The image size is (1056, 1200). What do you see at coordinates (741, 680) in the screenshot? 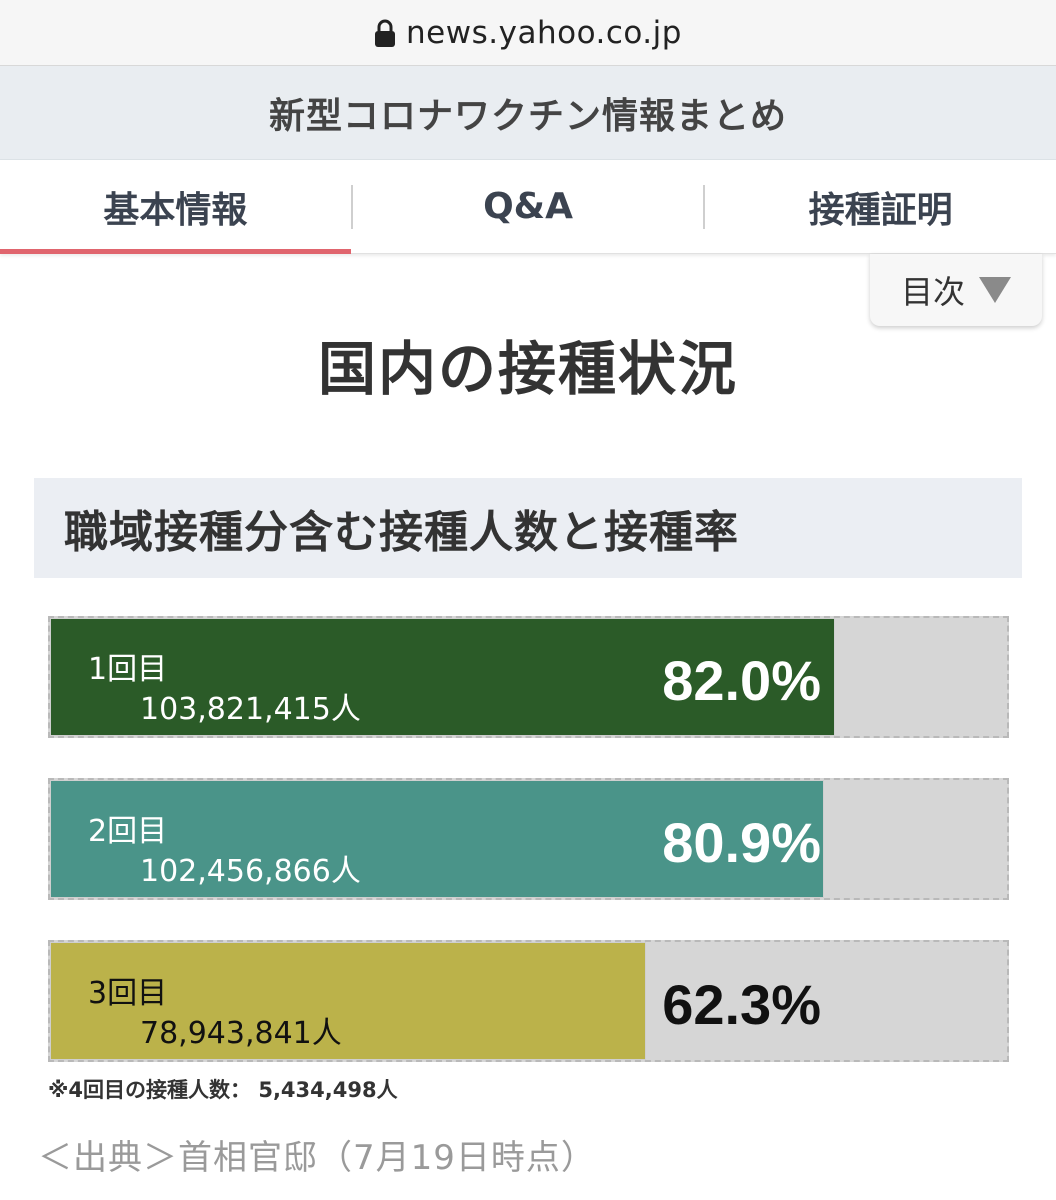
I see `bar-percent-label: 82.0%` at bounding box center [741, 680].